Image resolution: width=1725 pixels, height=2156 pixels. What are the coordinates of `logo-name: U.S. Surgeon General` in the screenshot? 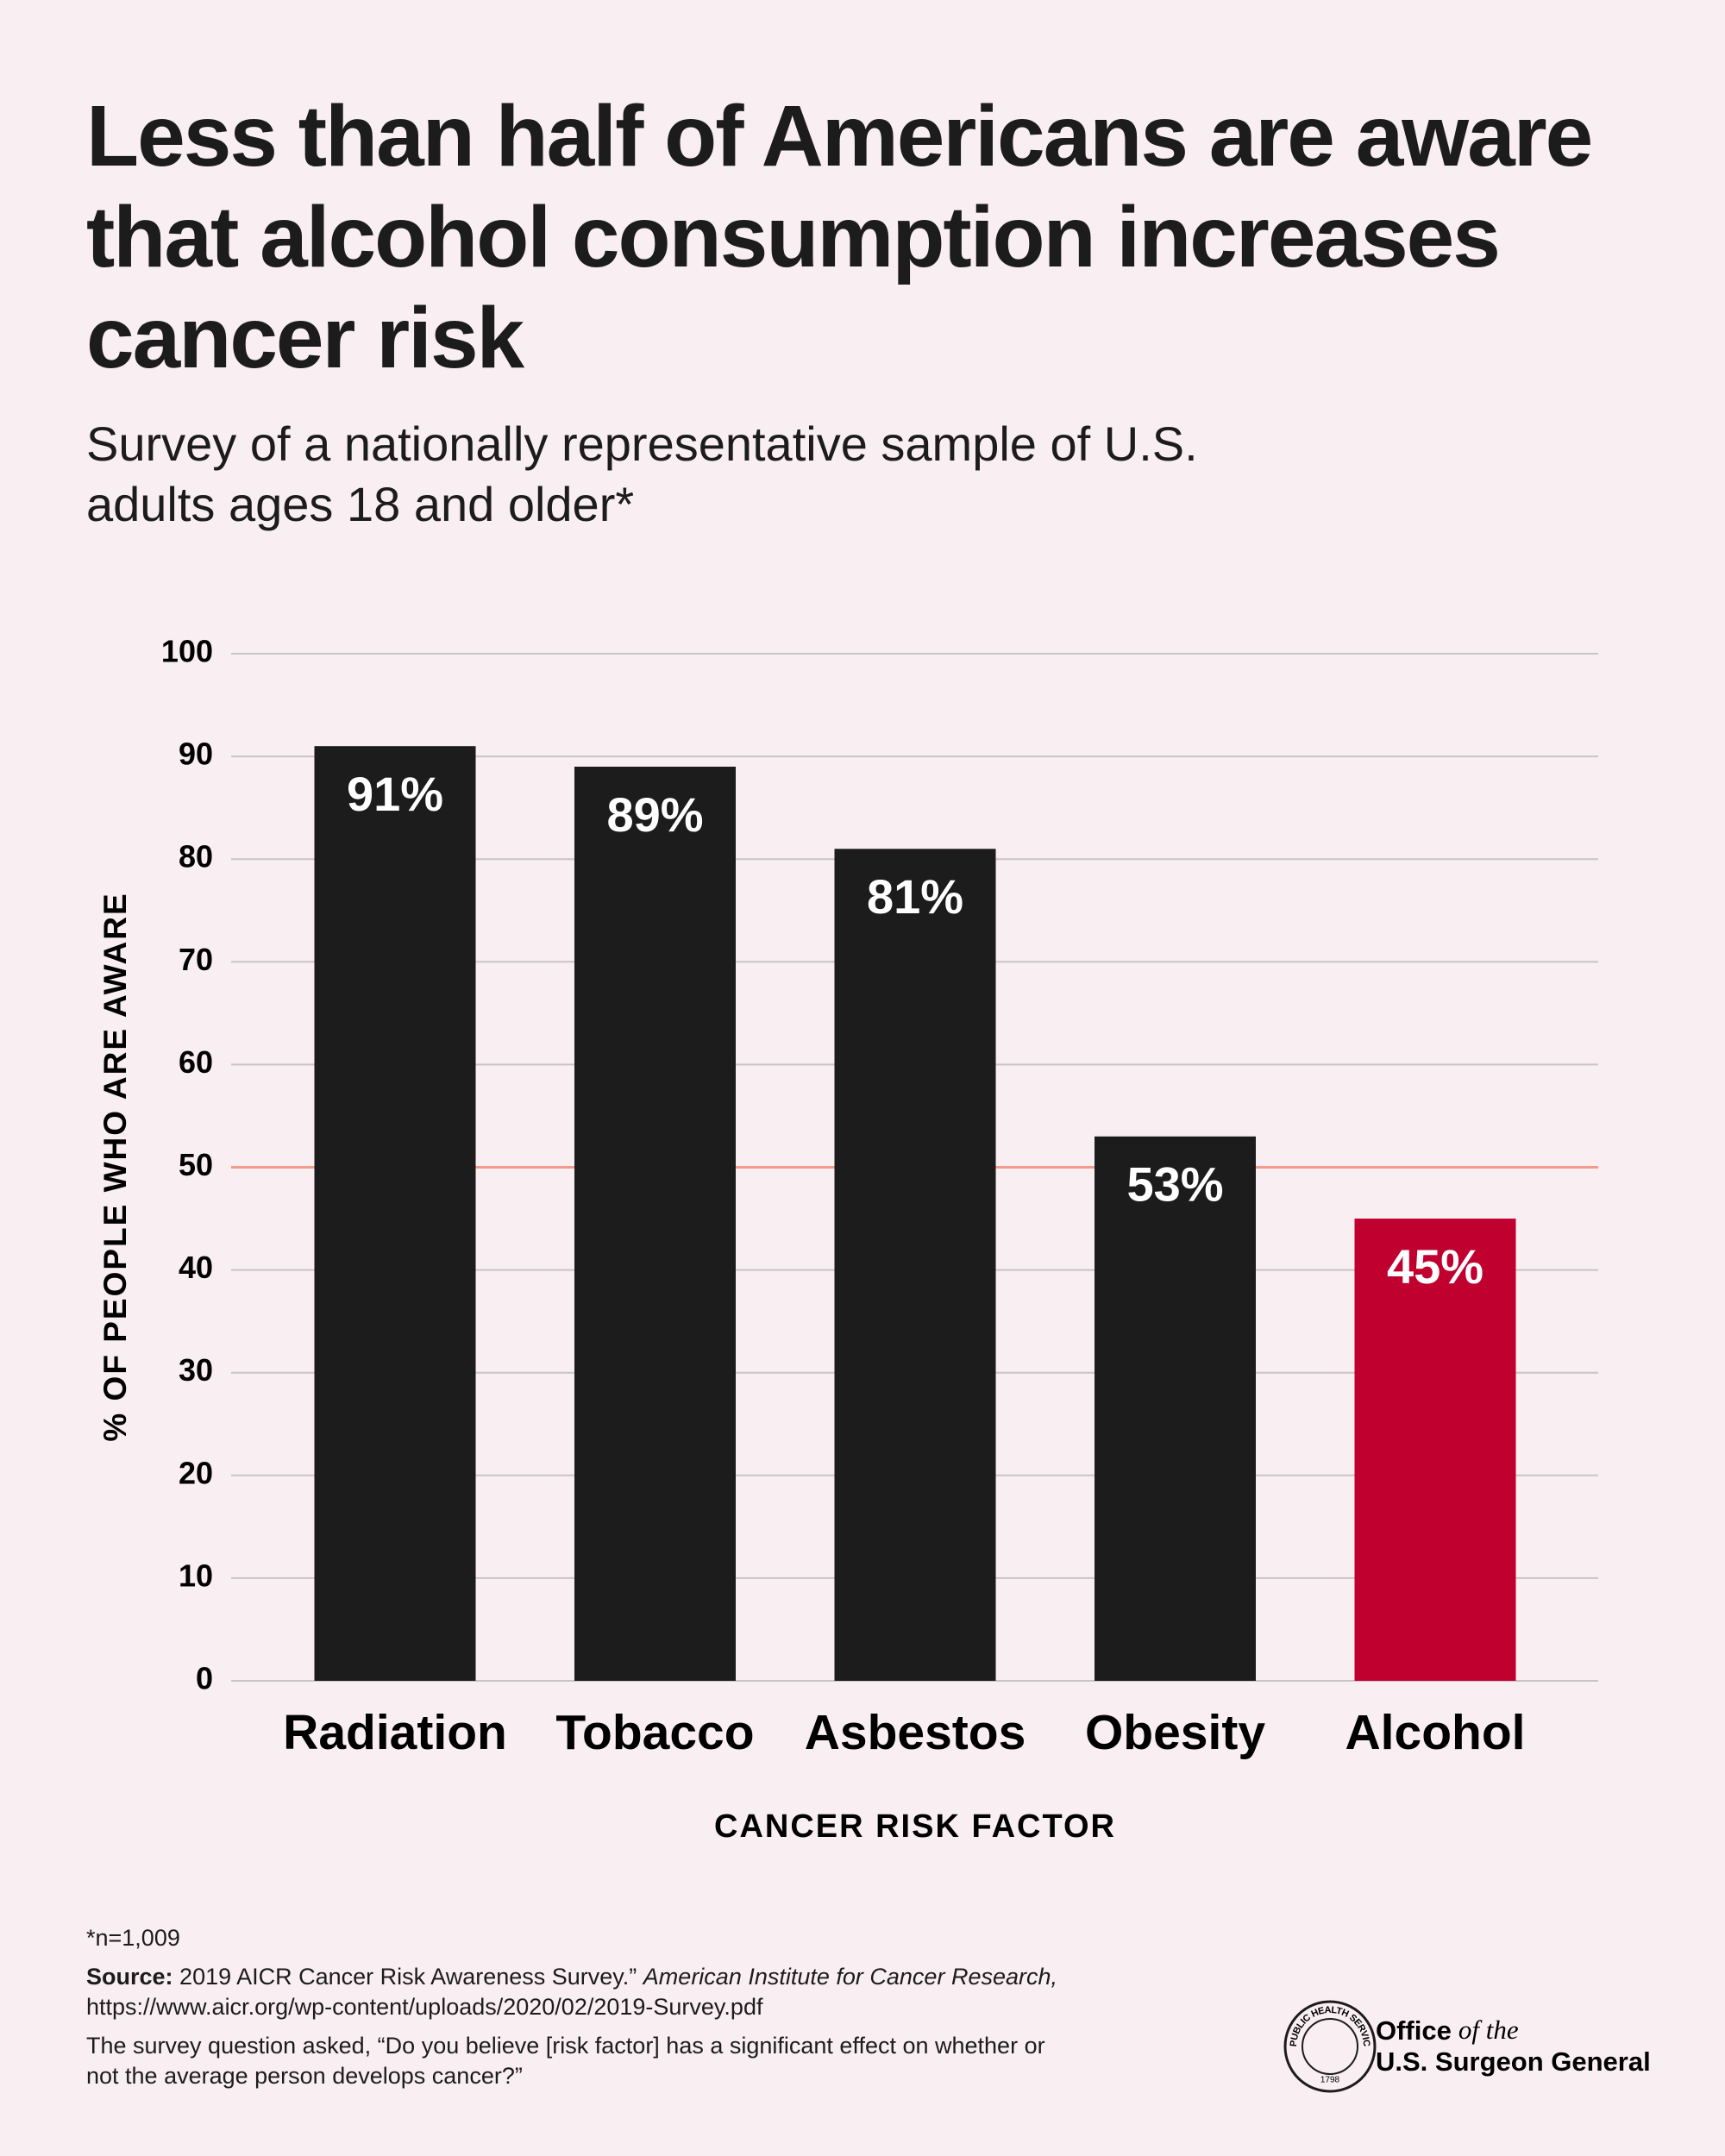 It's located at (1514, 2061).